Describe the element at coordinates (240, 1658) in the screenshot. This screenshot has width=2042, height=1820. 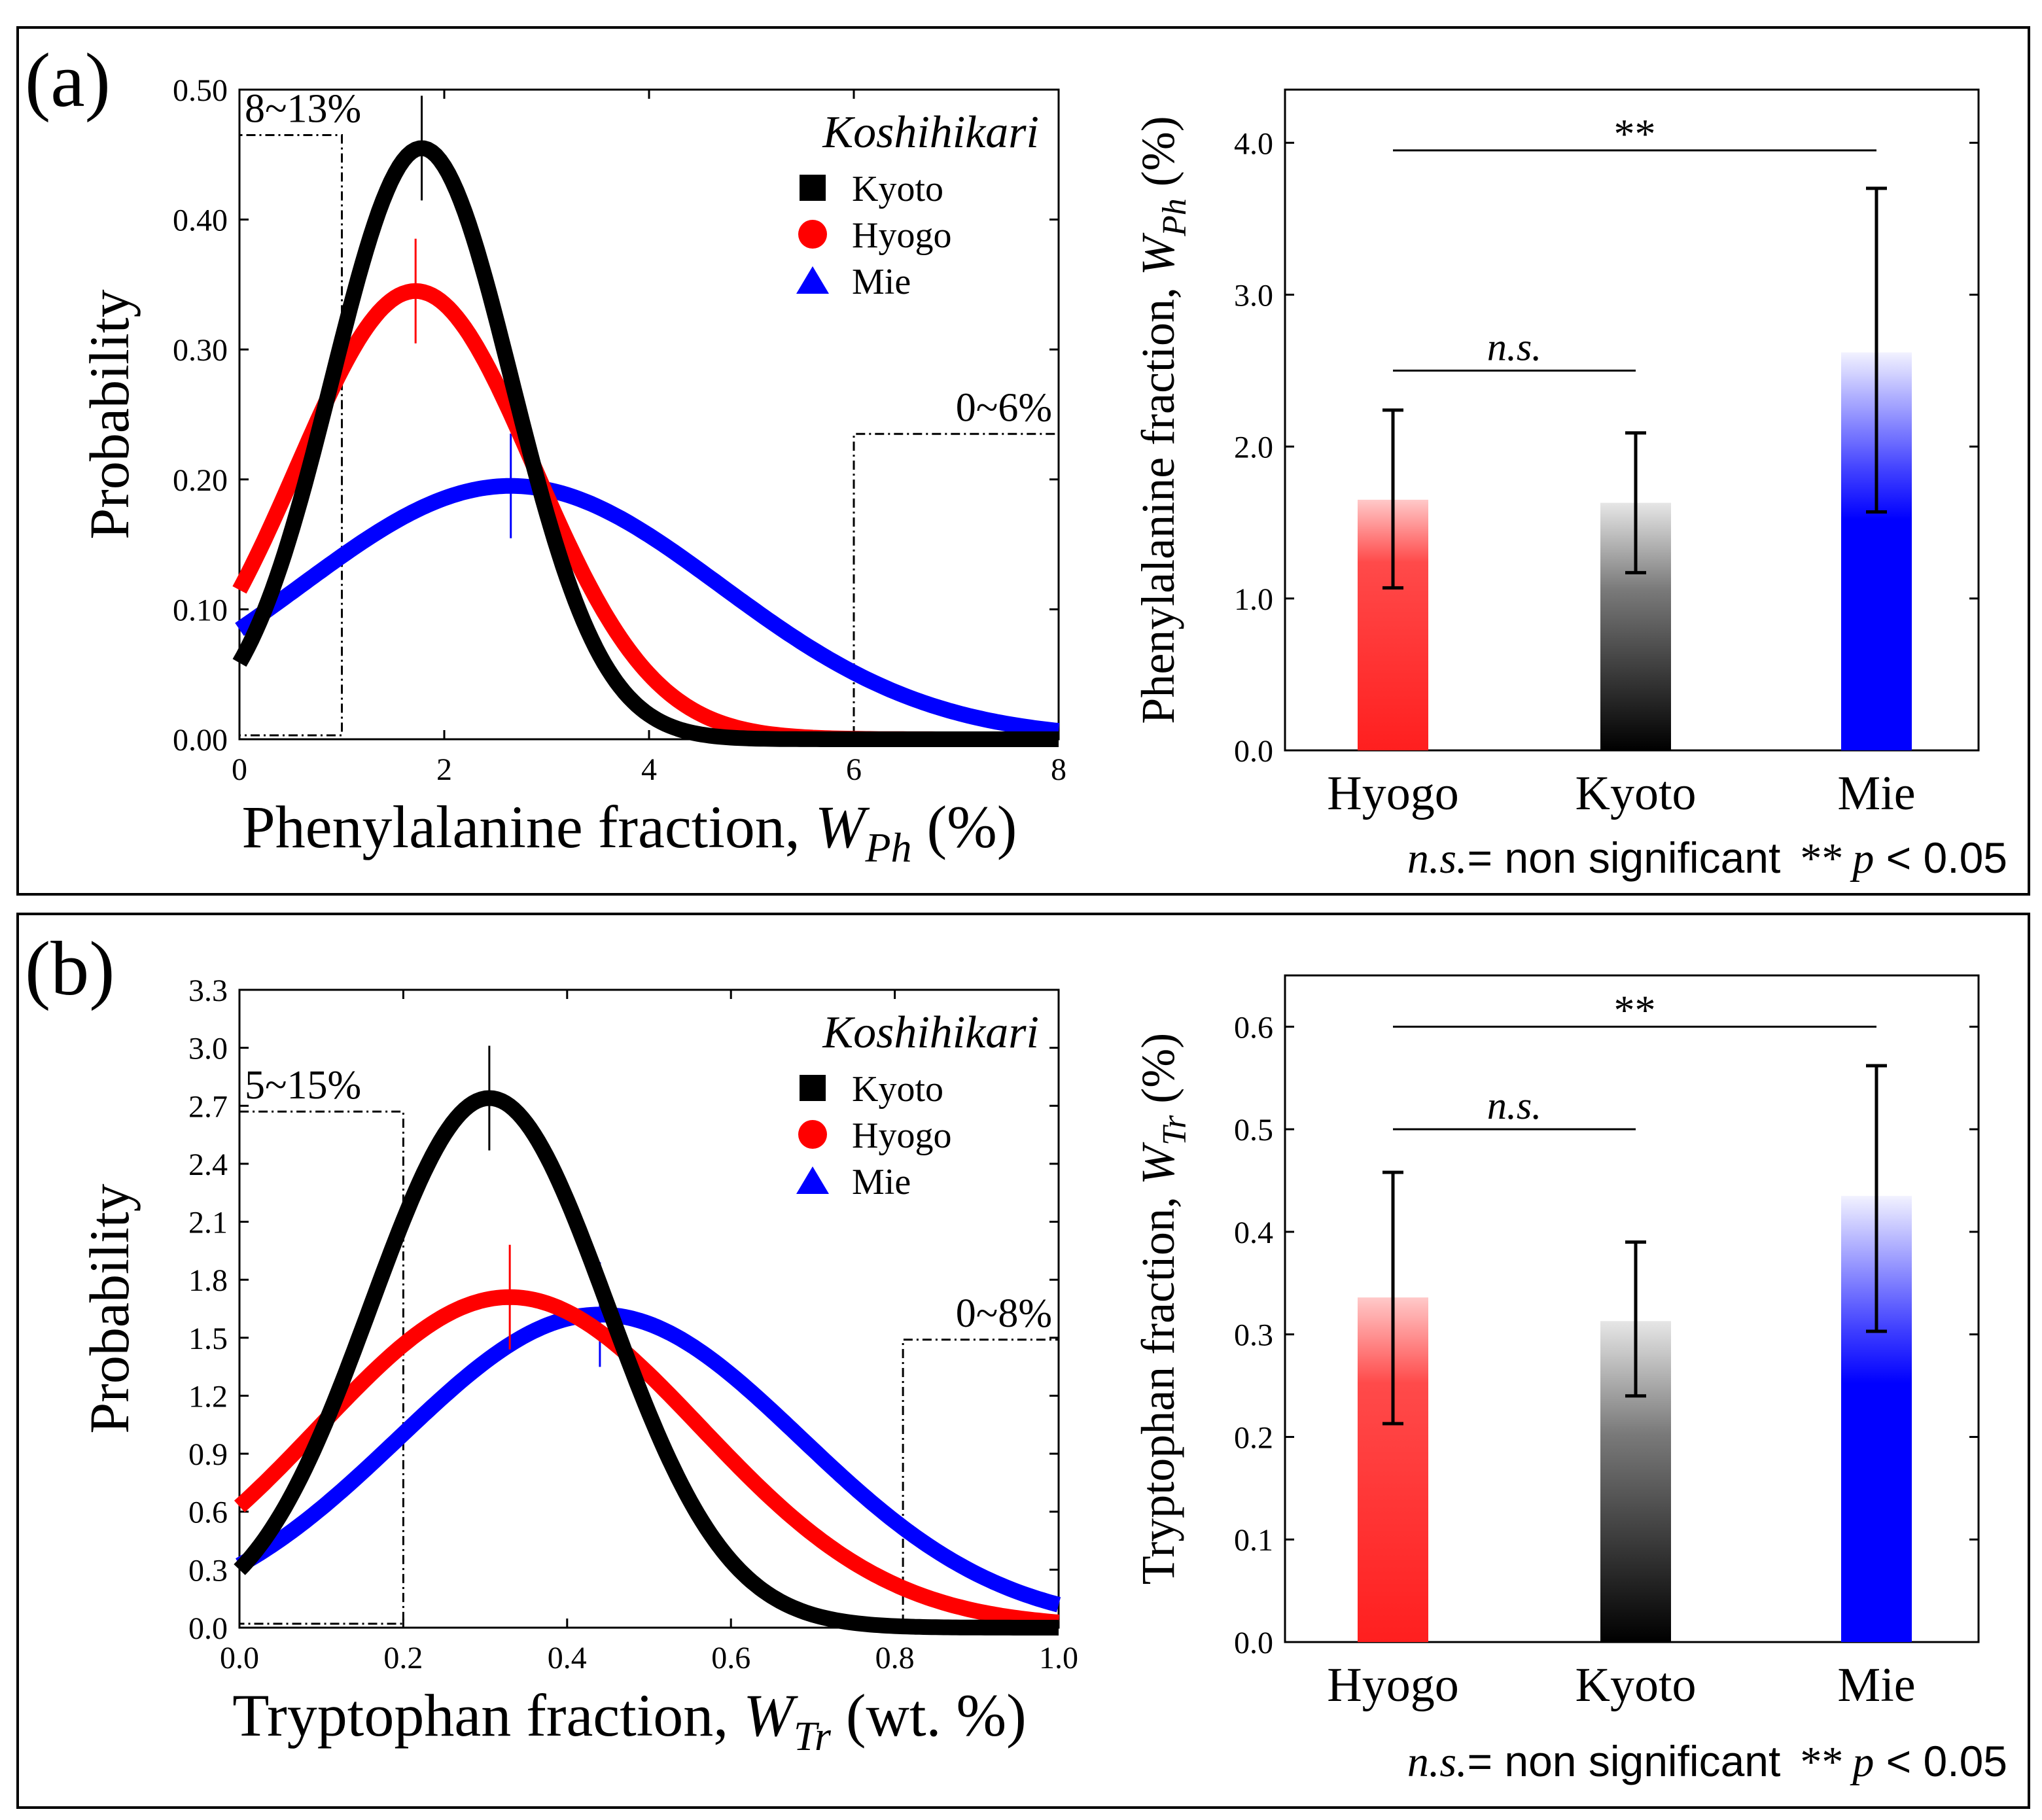
I see `x-tick-label: 0.0` at that location.